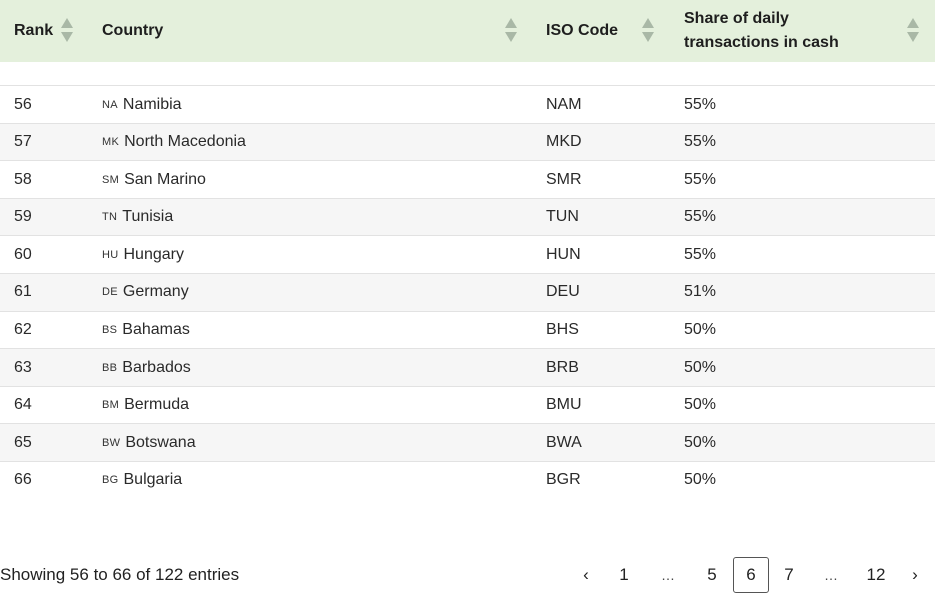  What do you see at coordinates (152, 104) in the screenshot?
I see `country-name: Namibia` at bounding box center [152, 104].